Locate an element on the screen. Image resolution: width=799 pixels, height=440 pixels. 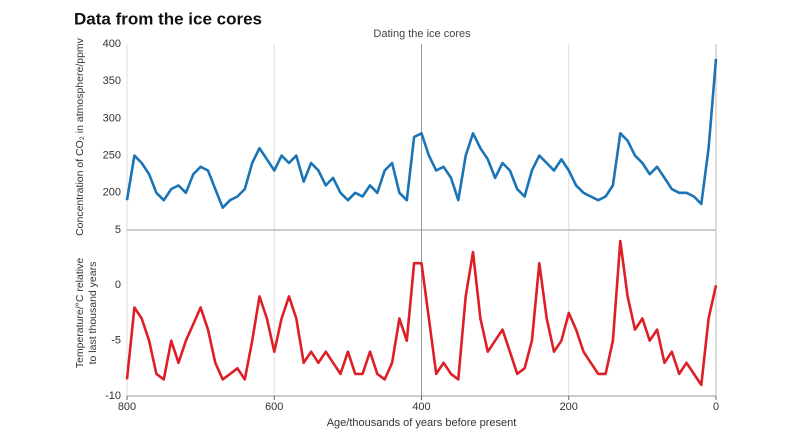
y-tick-label: 200 is located at coordinates (112, 193).